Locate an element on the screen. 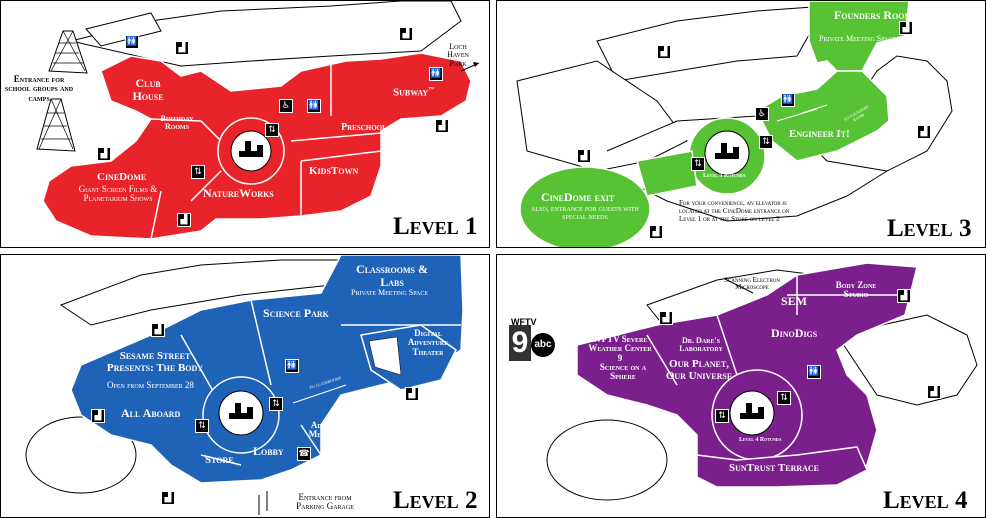 The width and height of the screenshot is (986, 518). science-park-label: Science Park is located at coordinates (296, 313).